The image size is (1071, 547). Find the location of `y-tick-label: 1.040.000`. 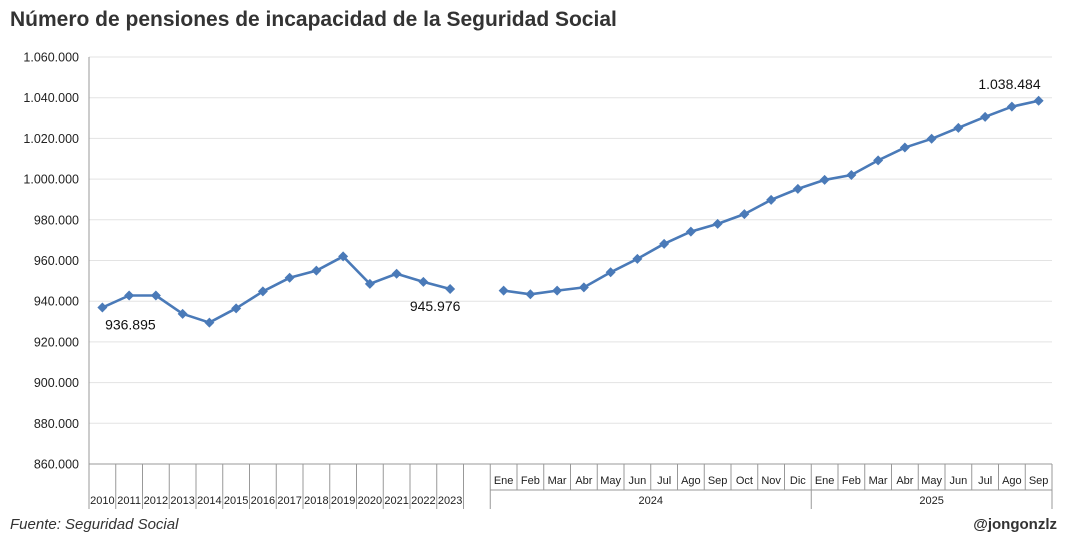

y-tick-label: 1.040.000 is located at coordinates (51, 98).